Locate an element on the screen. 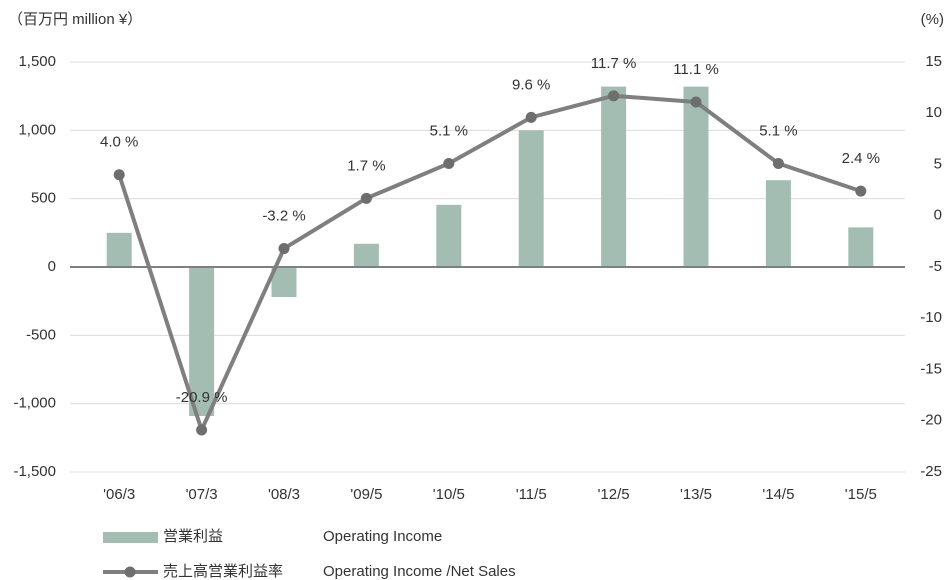 This screenshot has height=580, width=949. y2-tick-label: -10 is located at coordinates (931, 317).